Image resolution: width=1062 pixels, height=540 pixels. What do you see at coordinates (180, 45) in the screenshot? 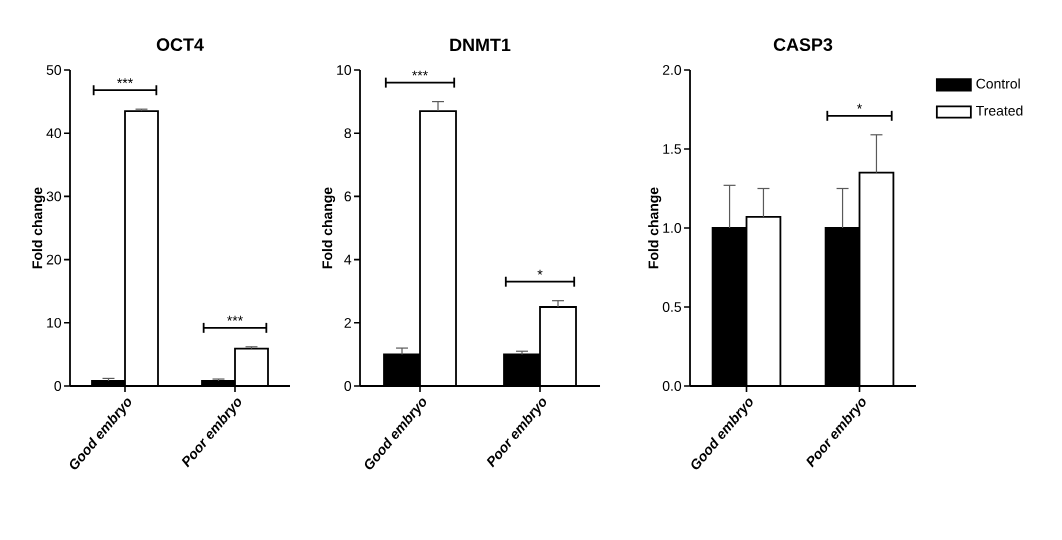
I see `chart-title: OCT4` at bounding box center [180, 45].